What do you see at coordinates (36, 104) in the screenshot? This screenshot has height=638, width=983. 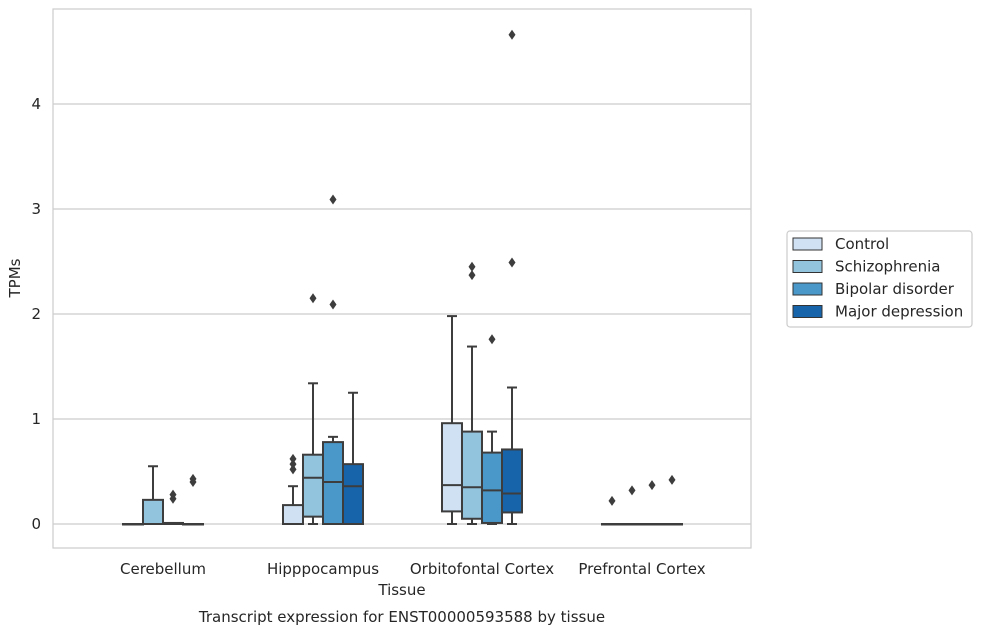 I see `y-tick-label: 4` at bounding box center [36, 104].